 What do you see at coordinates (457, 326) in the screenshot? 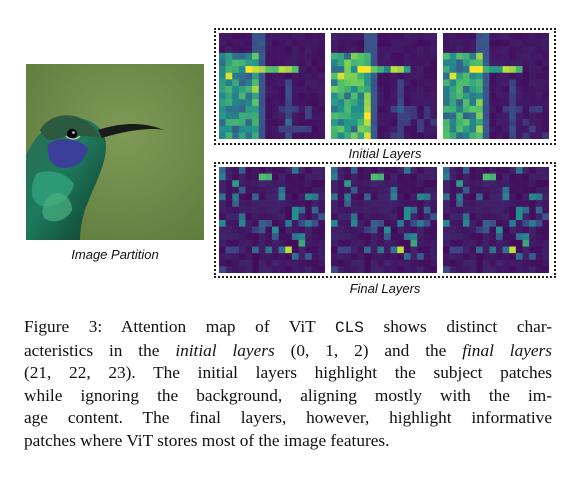
I see `caption-text: shows distinct char-` at bounding box center [457, 326].